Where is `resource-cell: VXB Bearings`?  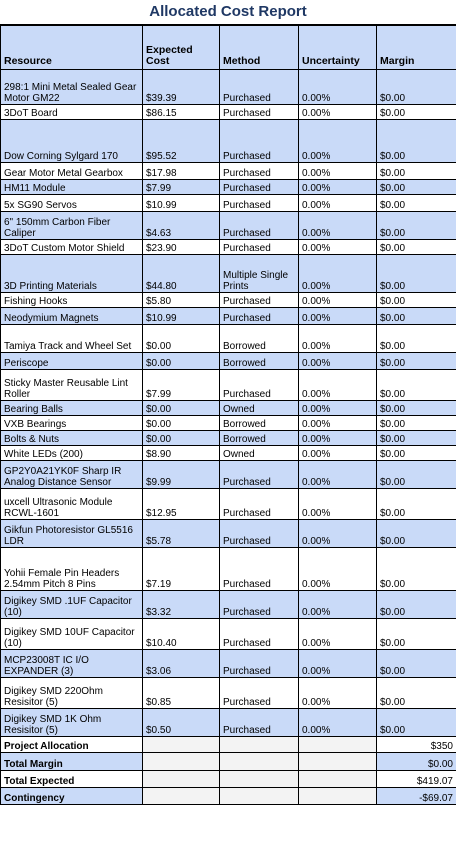 resource-cell: VXB Bearings is located at coordinates (71, 423).